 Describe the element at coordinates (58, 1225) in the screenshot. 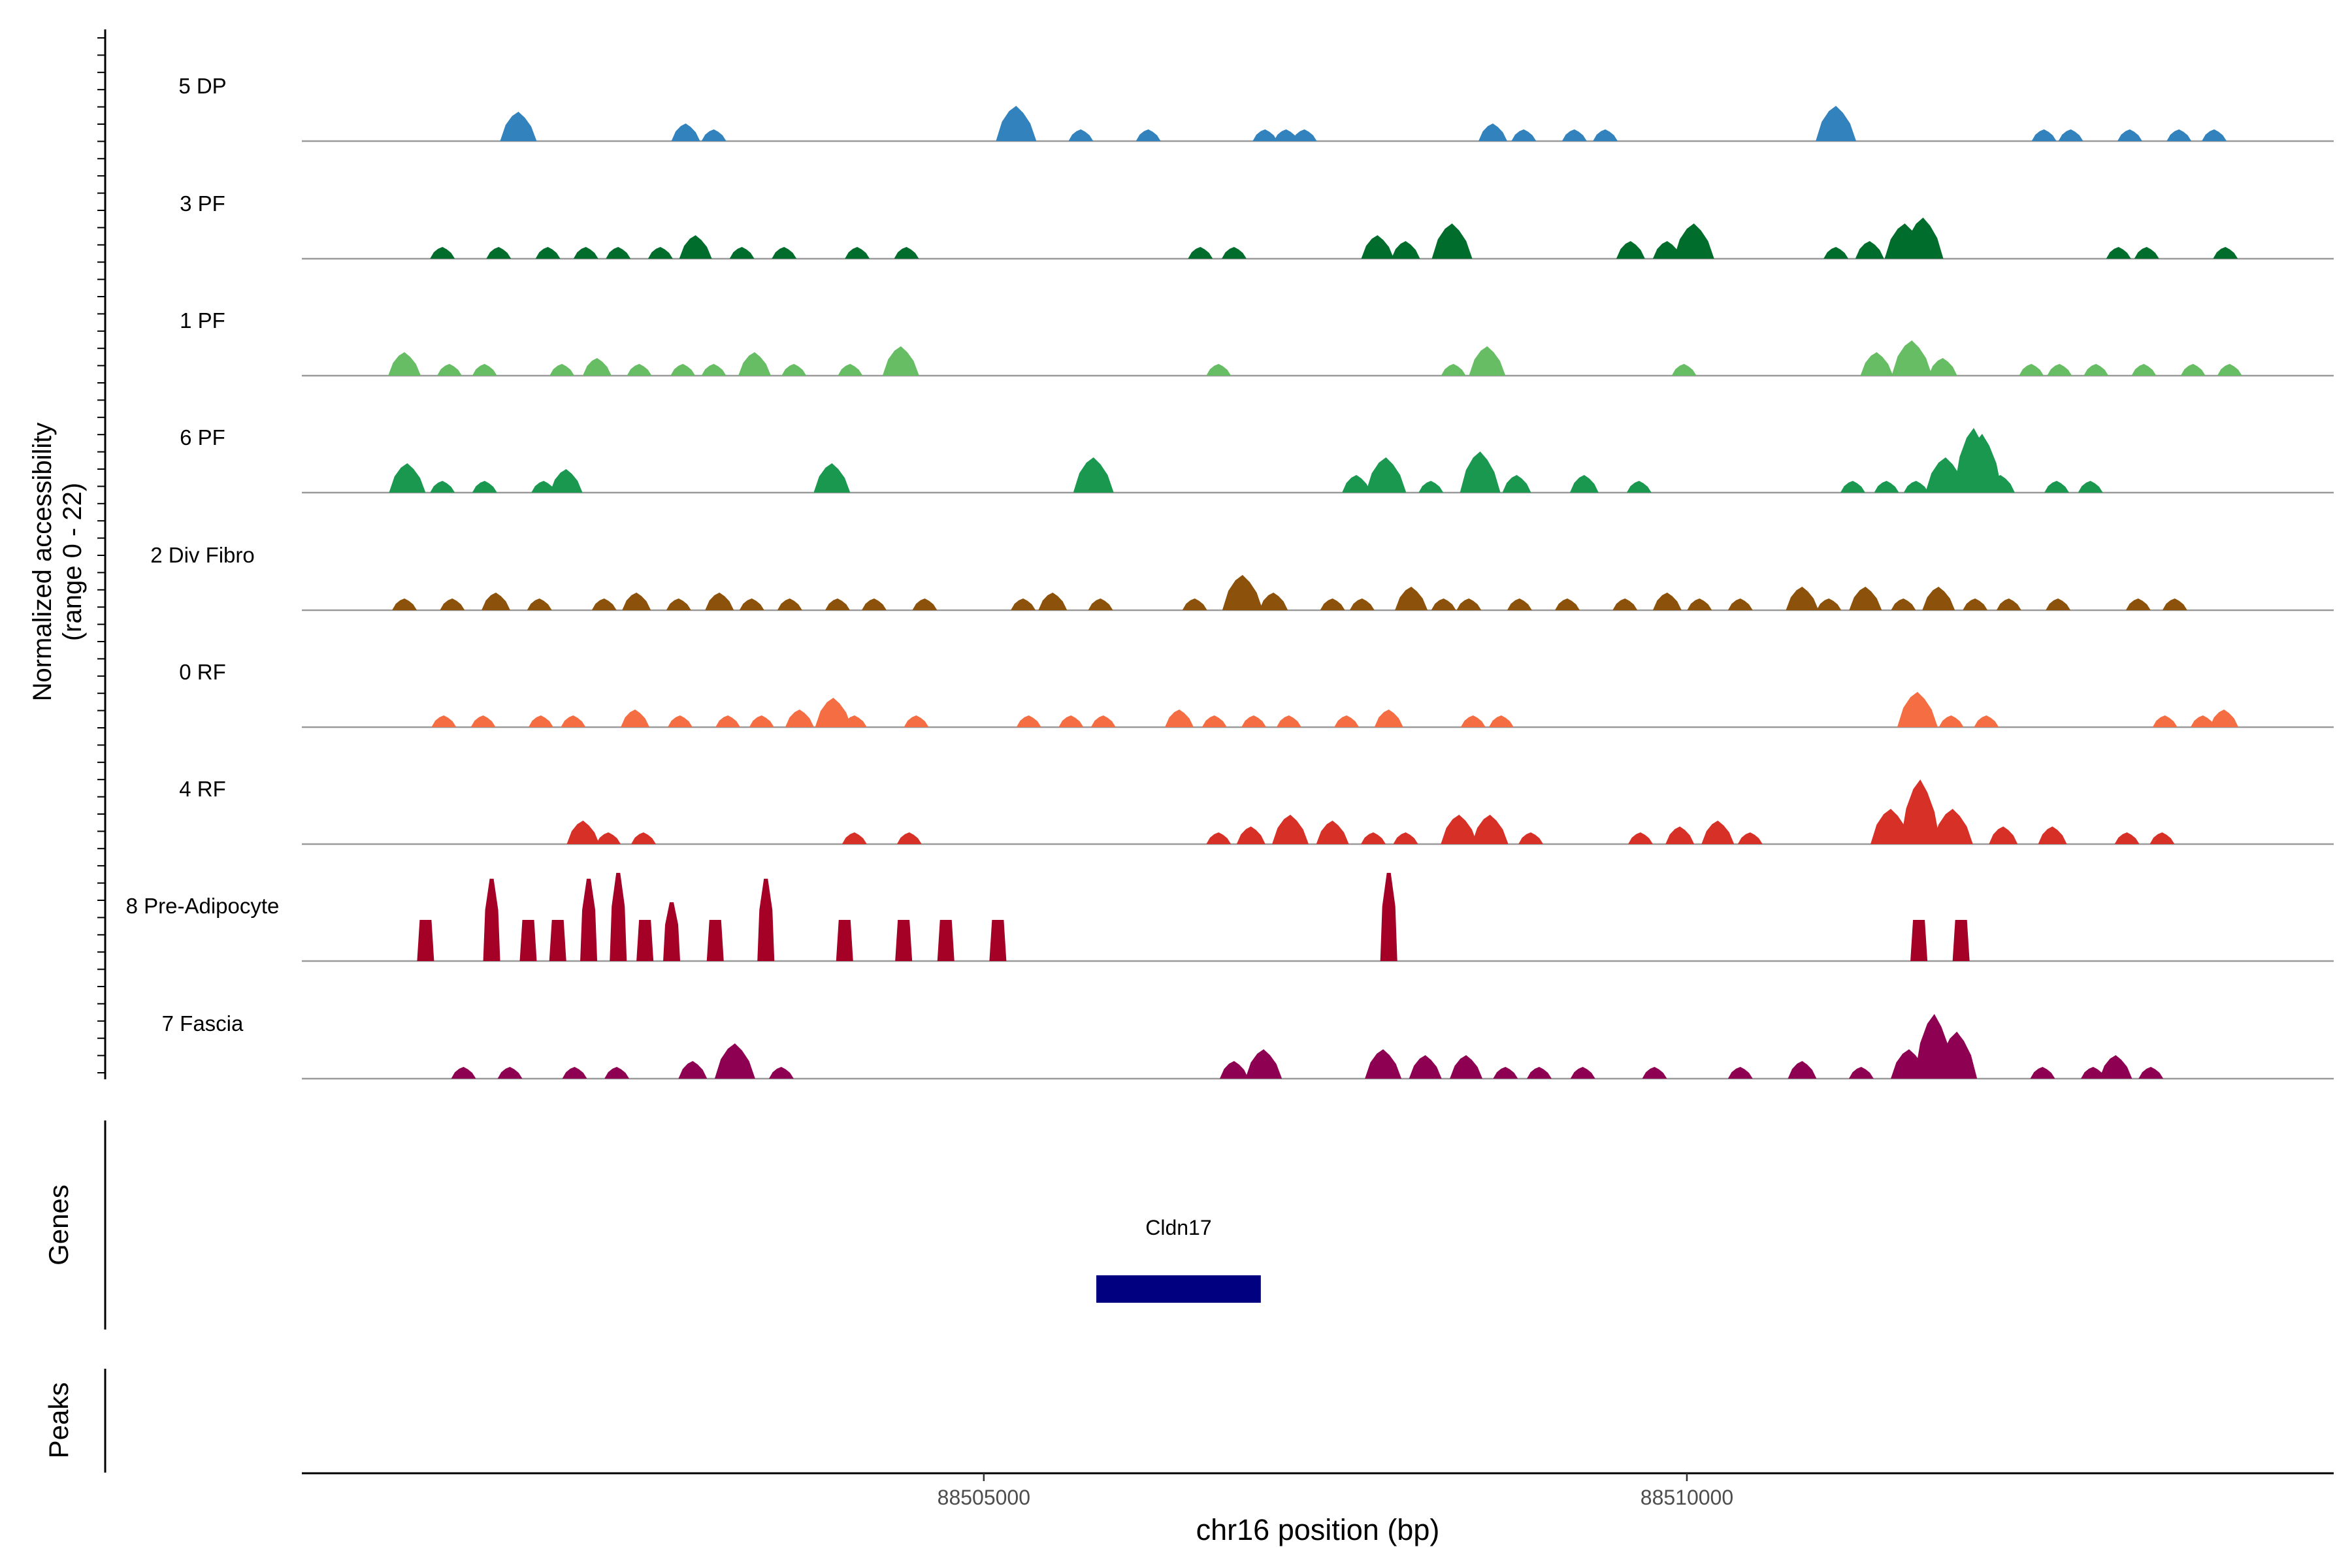

I see `genes-panel-label: Genes` at that location.